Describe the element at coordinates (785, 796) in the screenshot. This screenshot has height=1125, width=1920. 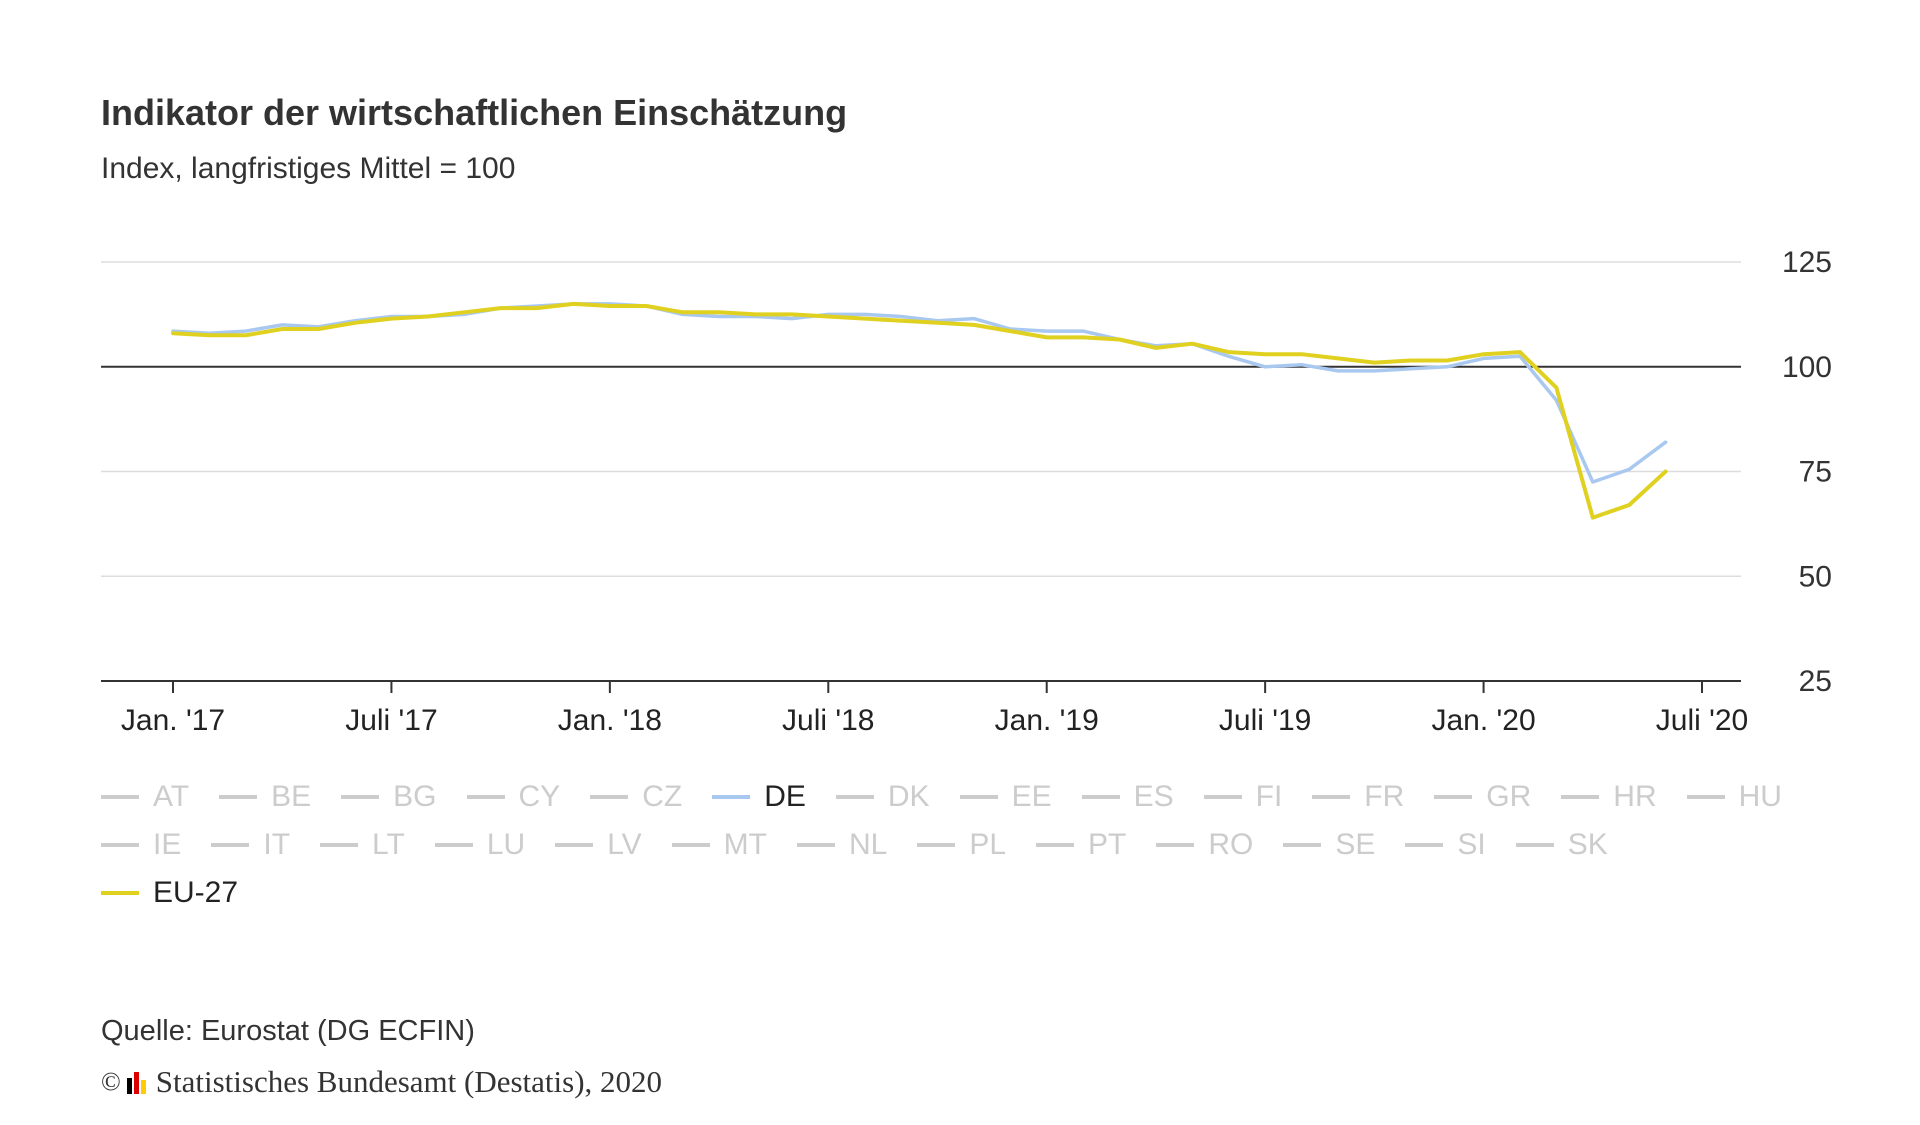
I see `legend-label: DE` at that location.